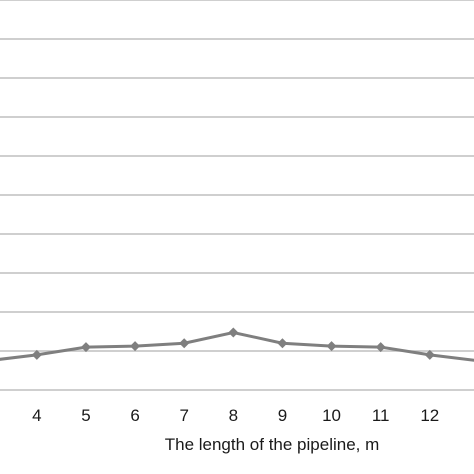 This screenshot has height=474, width=474. What do you see at coordinates (183, 415) in the screenshot?
I see `x-tick-label: 7` at bounding box center [183, 415].